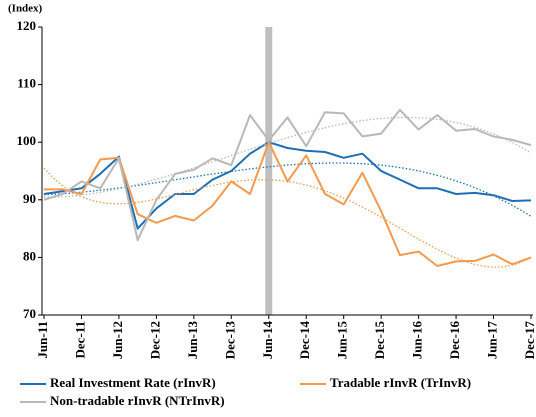  What do you see at coordinates (29, 313) in the screenshot?
I see `y-tick-label: 70` at bounding box center [29, 313].